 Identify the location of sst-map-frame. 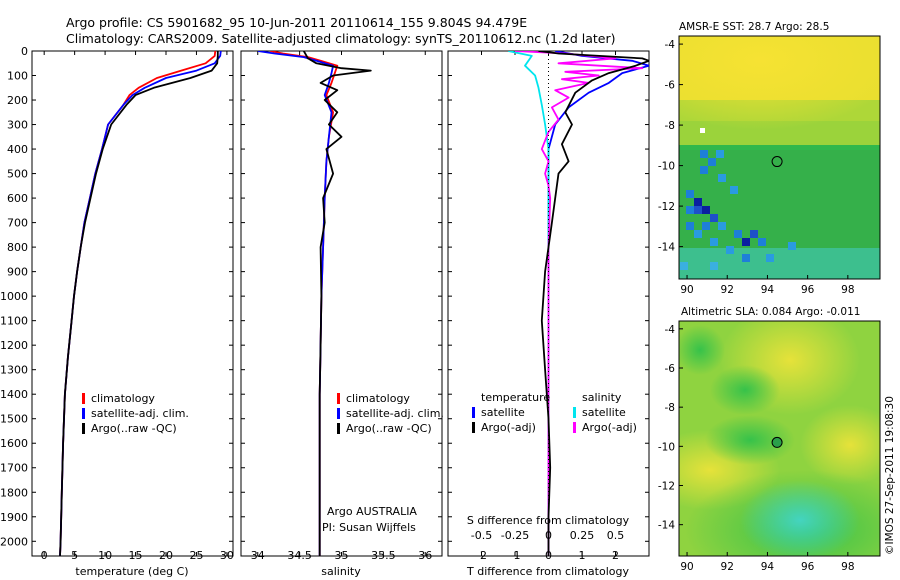
(779, 157).